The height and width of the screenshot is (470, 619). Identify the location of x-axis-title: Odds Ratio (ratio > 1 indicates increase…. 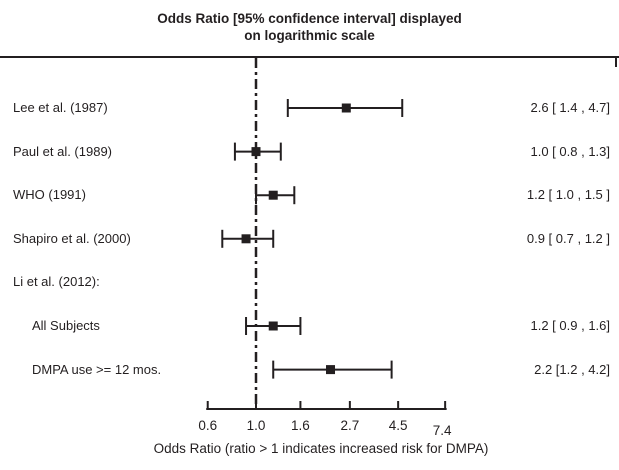
(321, 448).